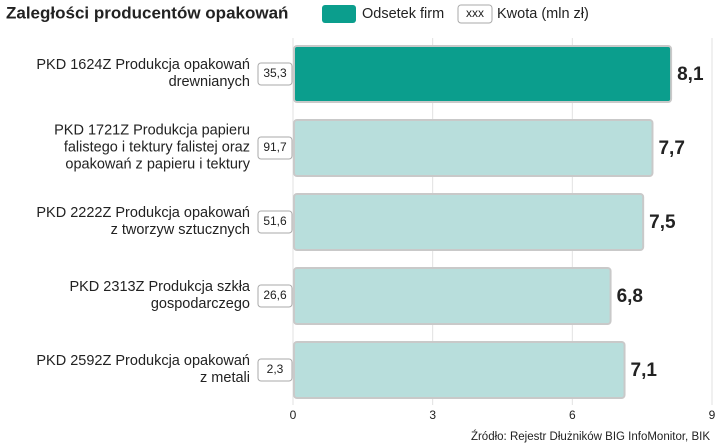  What do you see at coordinates (690, 74) in the screenshot?
I see `value-label: 8,1` at bounding box center [690, 74].